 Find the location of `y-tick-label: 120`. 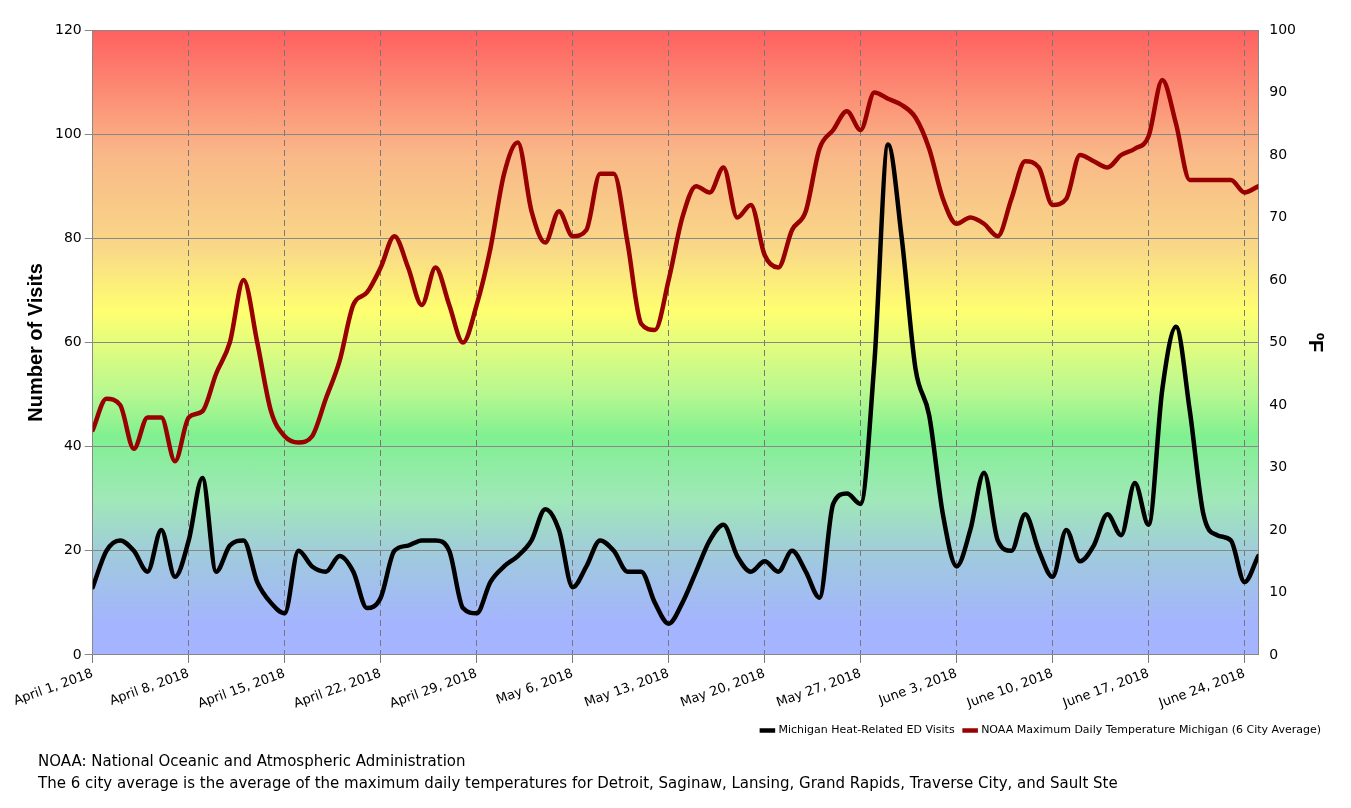

y-tick-label: 120 is located at coordinates (68, 28).